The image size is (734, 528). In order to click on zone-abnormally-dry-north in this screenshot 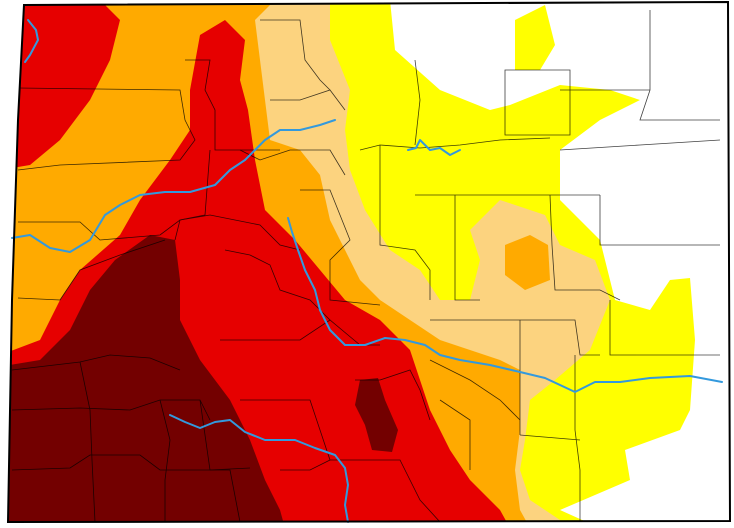, I will do `click(535, 37)`.